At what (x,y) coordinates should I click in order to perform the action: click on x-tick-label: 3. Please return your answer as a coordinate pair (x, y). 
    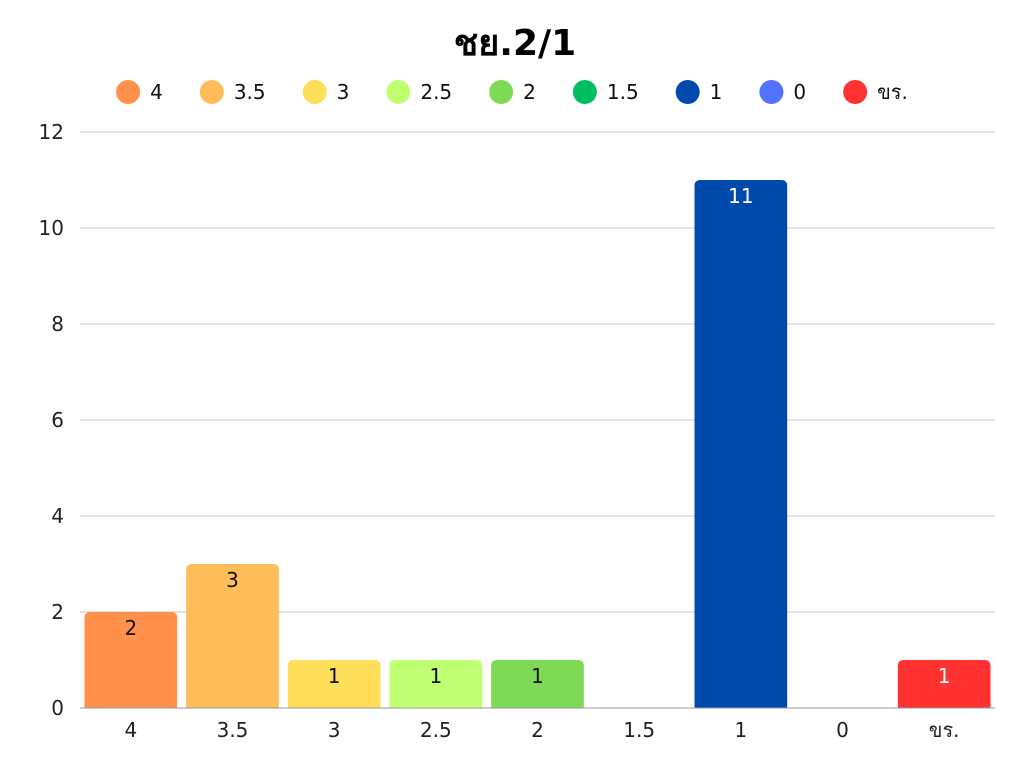
    Looking at the image, I should click on (334, 730).